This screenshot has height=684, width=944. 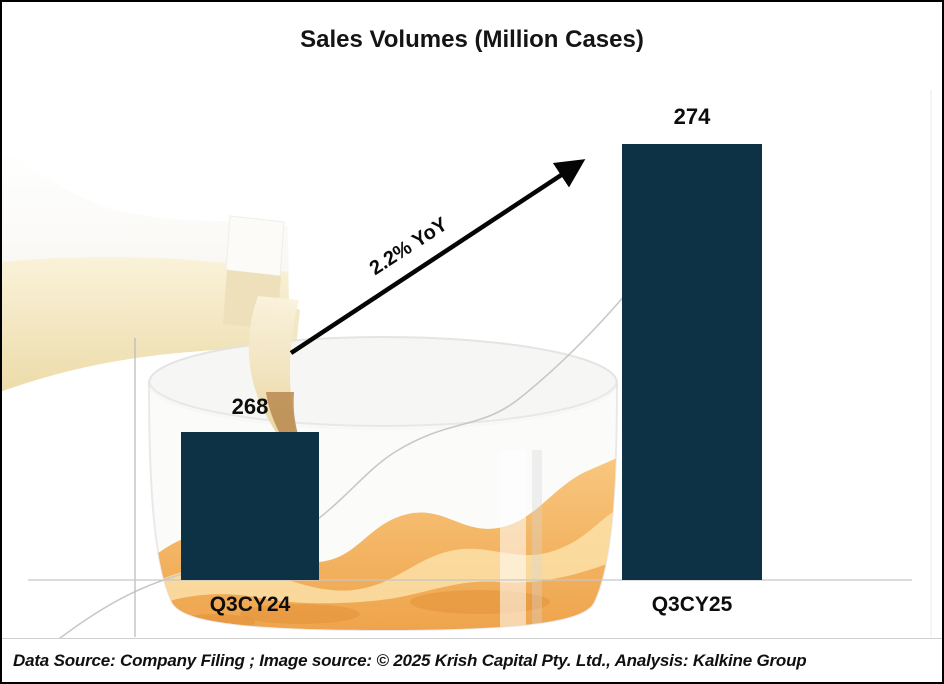 What do you see at coordinates (692, 604) in the screenshot?
I see `category-label-q3cy25: Q3CY25` at bounding box center [692, 604].